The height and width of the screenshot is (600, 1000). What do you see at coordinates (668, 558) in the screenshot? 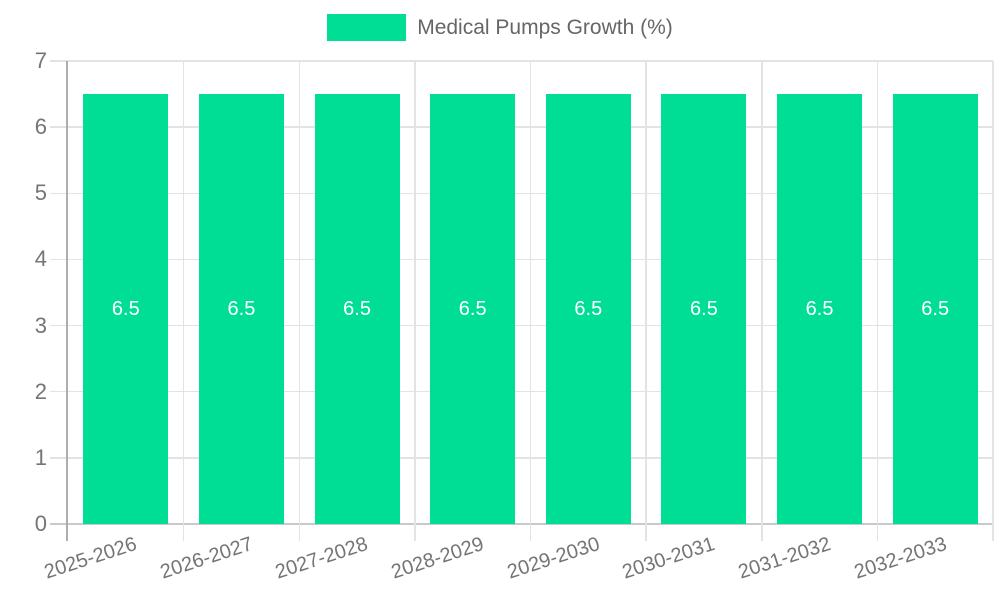
I see `x-axis-tick-label: 2030-2031` at bounding box center [668, 558].